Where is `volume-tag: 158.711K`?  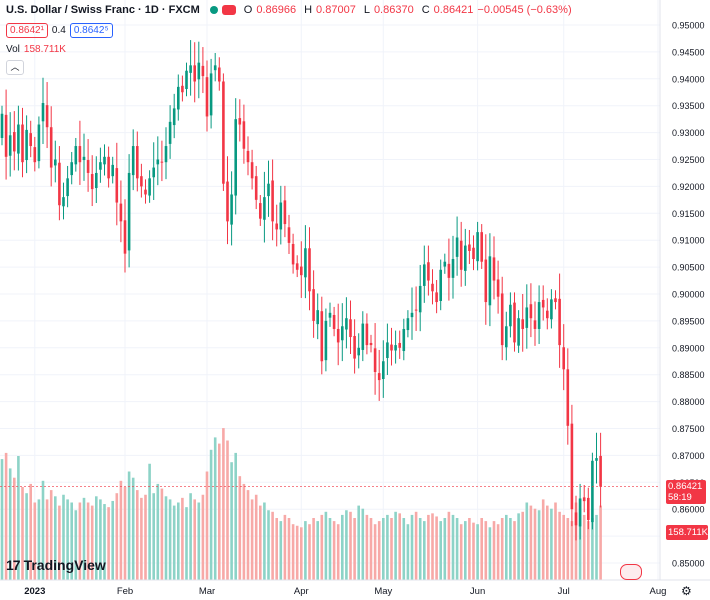
volume-tag: 158.711K is located at coordinates (687, 532).